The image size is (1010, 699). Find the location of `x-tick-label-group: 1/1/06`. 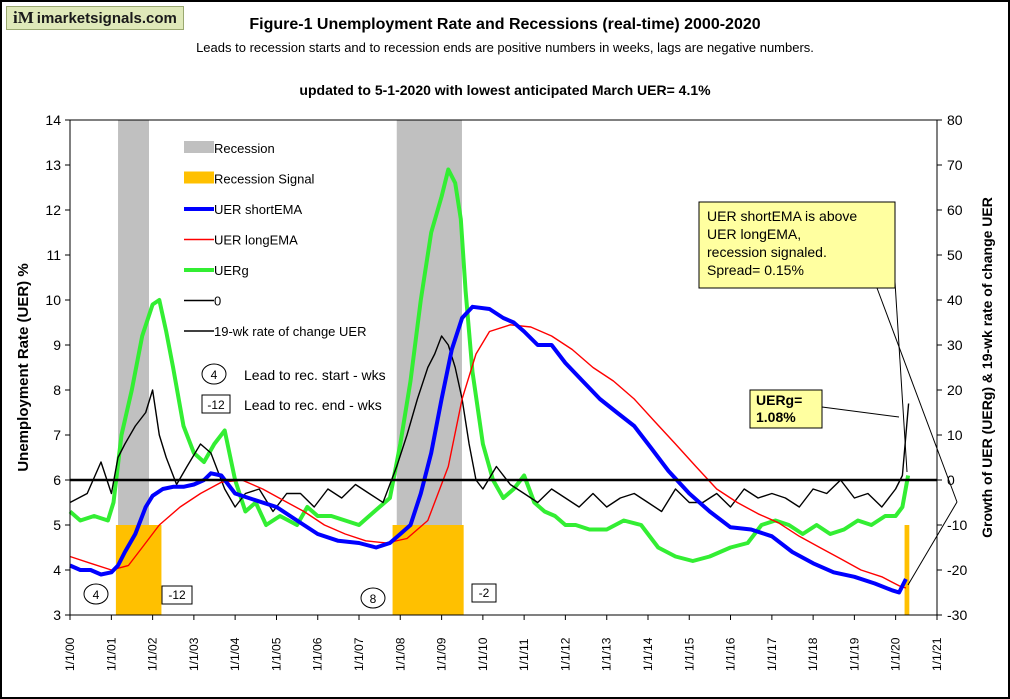

x-tick-label-group: 1/1/06 is located at coordinates (318, 654).